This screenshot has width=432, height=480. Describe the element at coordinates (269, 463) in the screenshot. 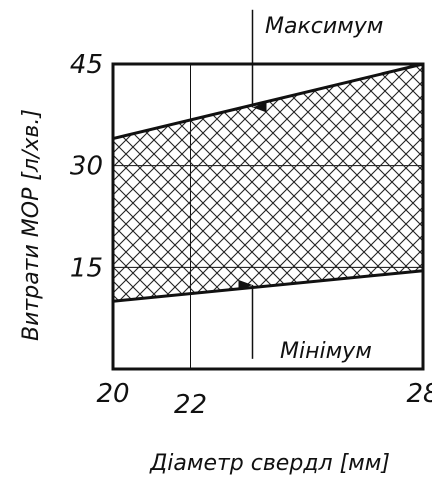

I see `x-axis-label: Діаметр свердл [мм]` at that location.